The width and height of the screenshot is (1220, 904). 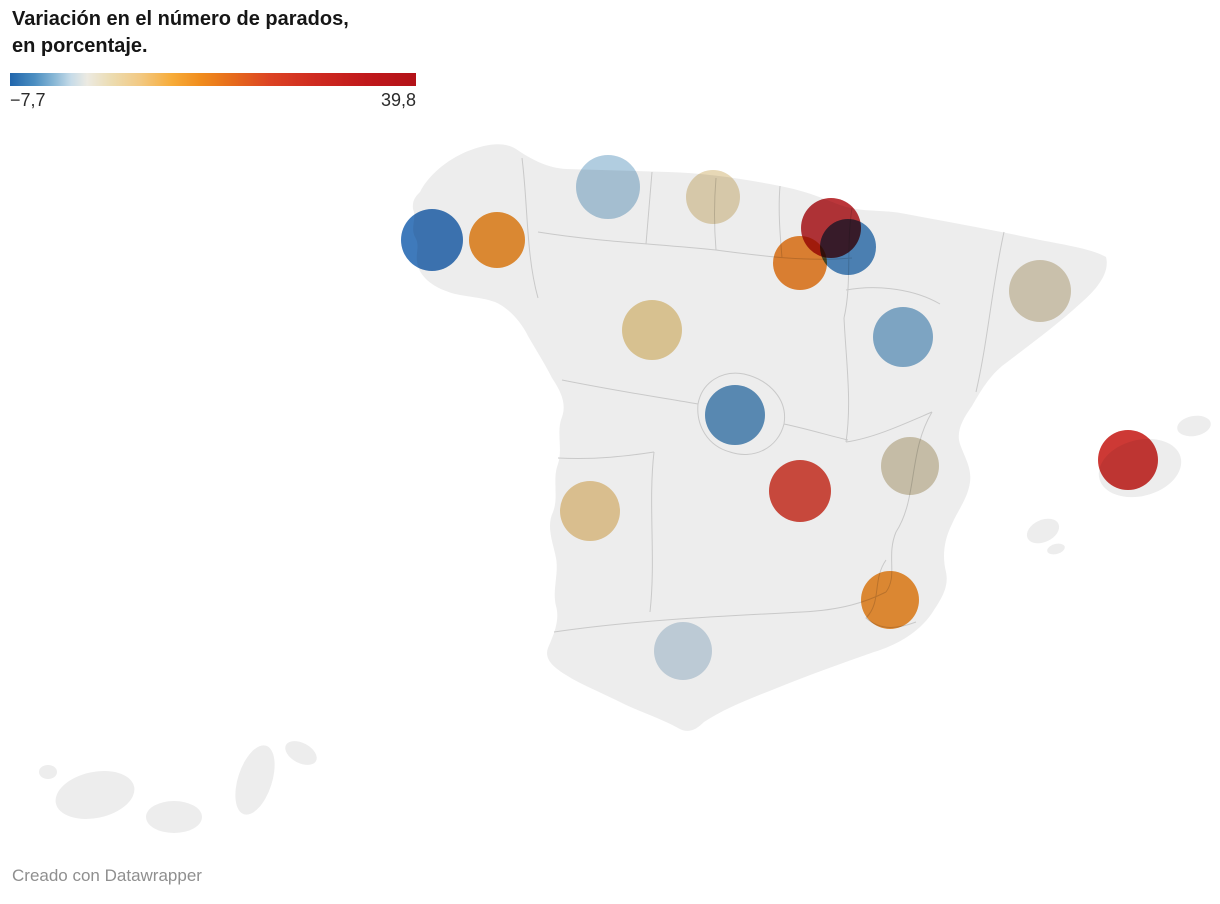 I want to click on island-formentera, so click(x=1056, y=549).